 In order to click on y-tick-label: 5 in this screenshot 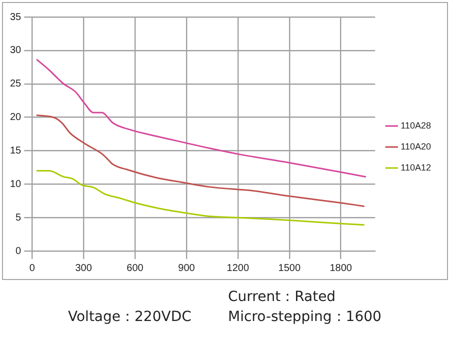, I will do `click(19, 218)`.